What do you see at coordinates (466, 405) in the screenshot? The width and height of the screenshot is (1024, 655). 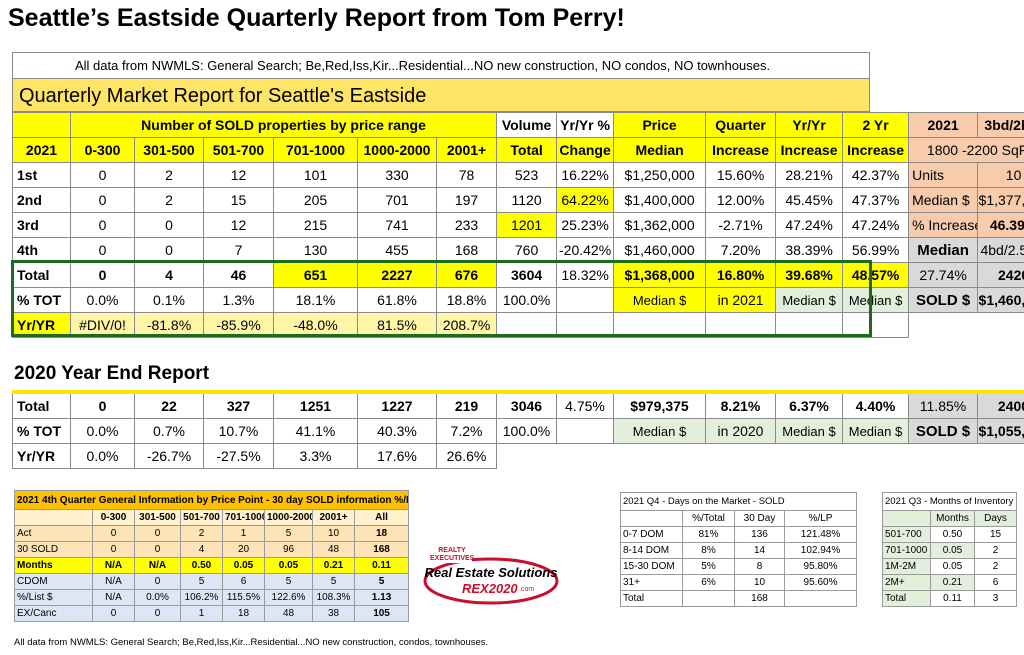 I see `cell: 219` at bounding box center [466, 405].